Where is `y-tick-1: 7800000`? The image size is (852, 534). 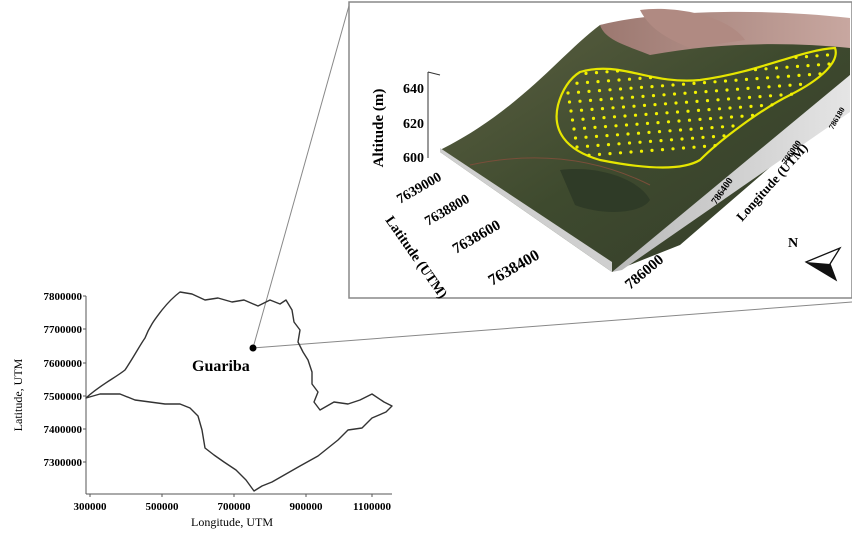 y-tick-1: 7800000 is located at coordinates (63, 297).